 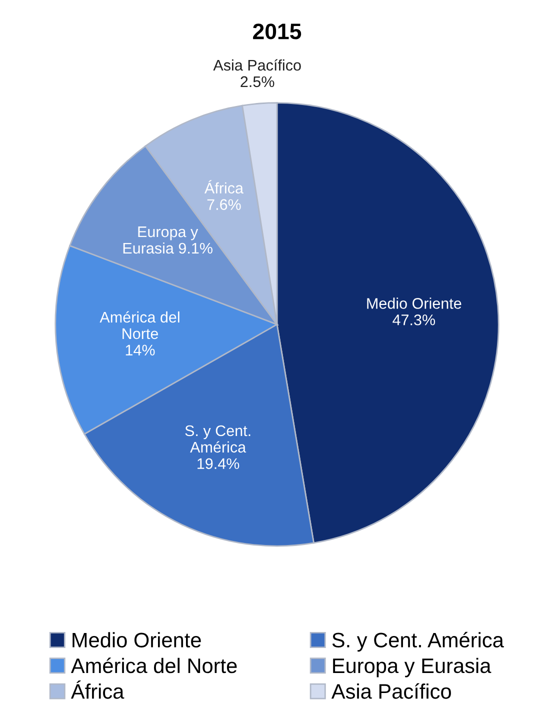 I want to click on legend-label: Asia Pacífico, so click(x=391, y=691).